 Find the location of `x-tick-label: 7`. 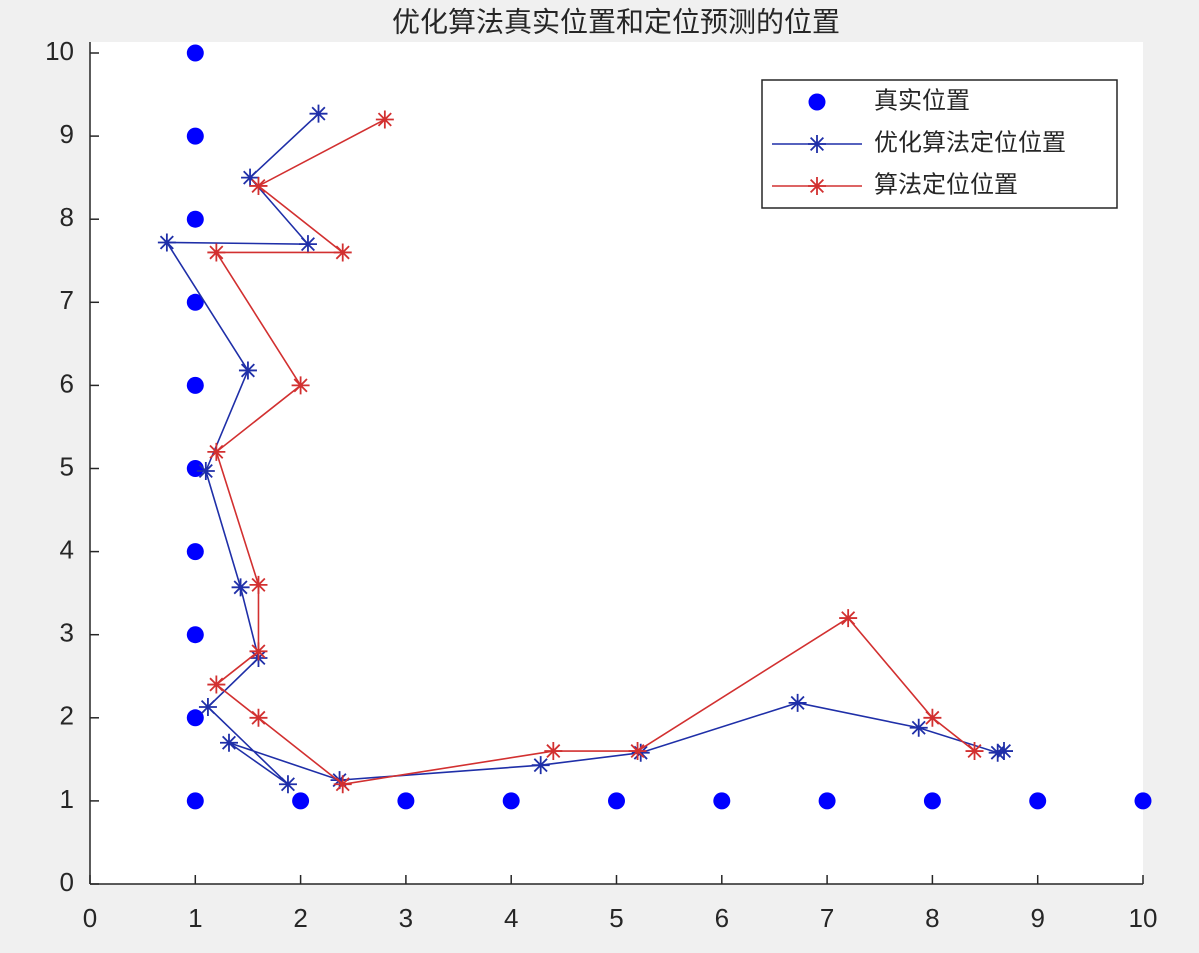

x-tick-label: 7 is located at coordinates (827, 918).